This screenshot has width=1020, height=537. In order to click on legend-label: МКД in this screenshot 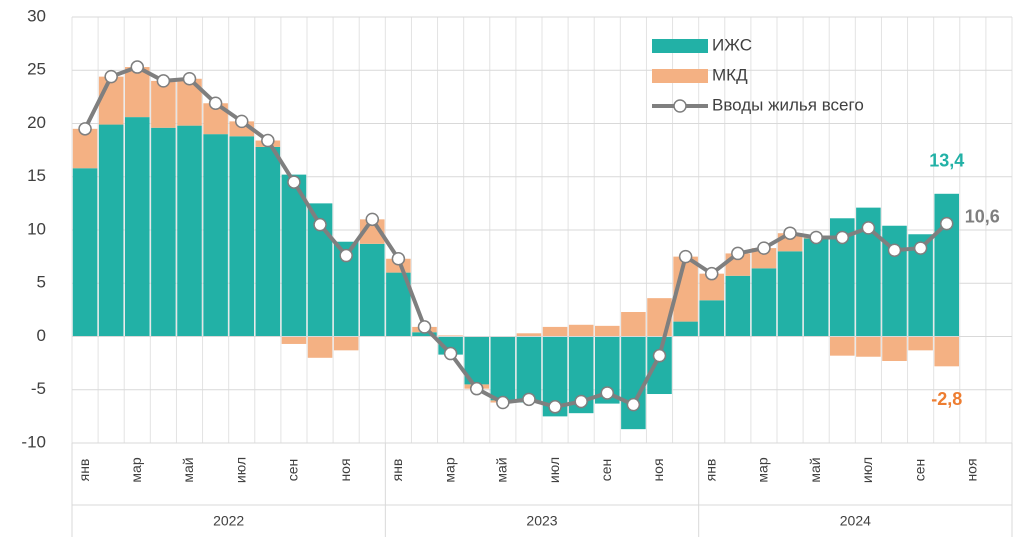, I will do `click(730, 74)`.